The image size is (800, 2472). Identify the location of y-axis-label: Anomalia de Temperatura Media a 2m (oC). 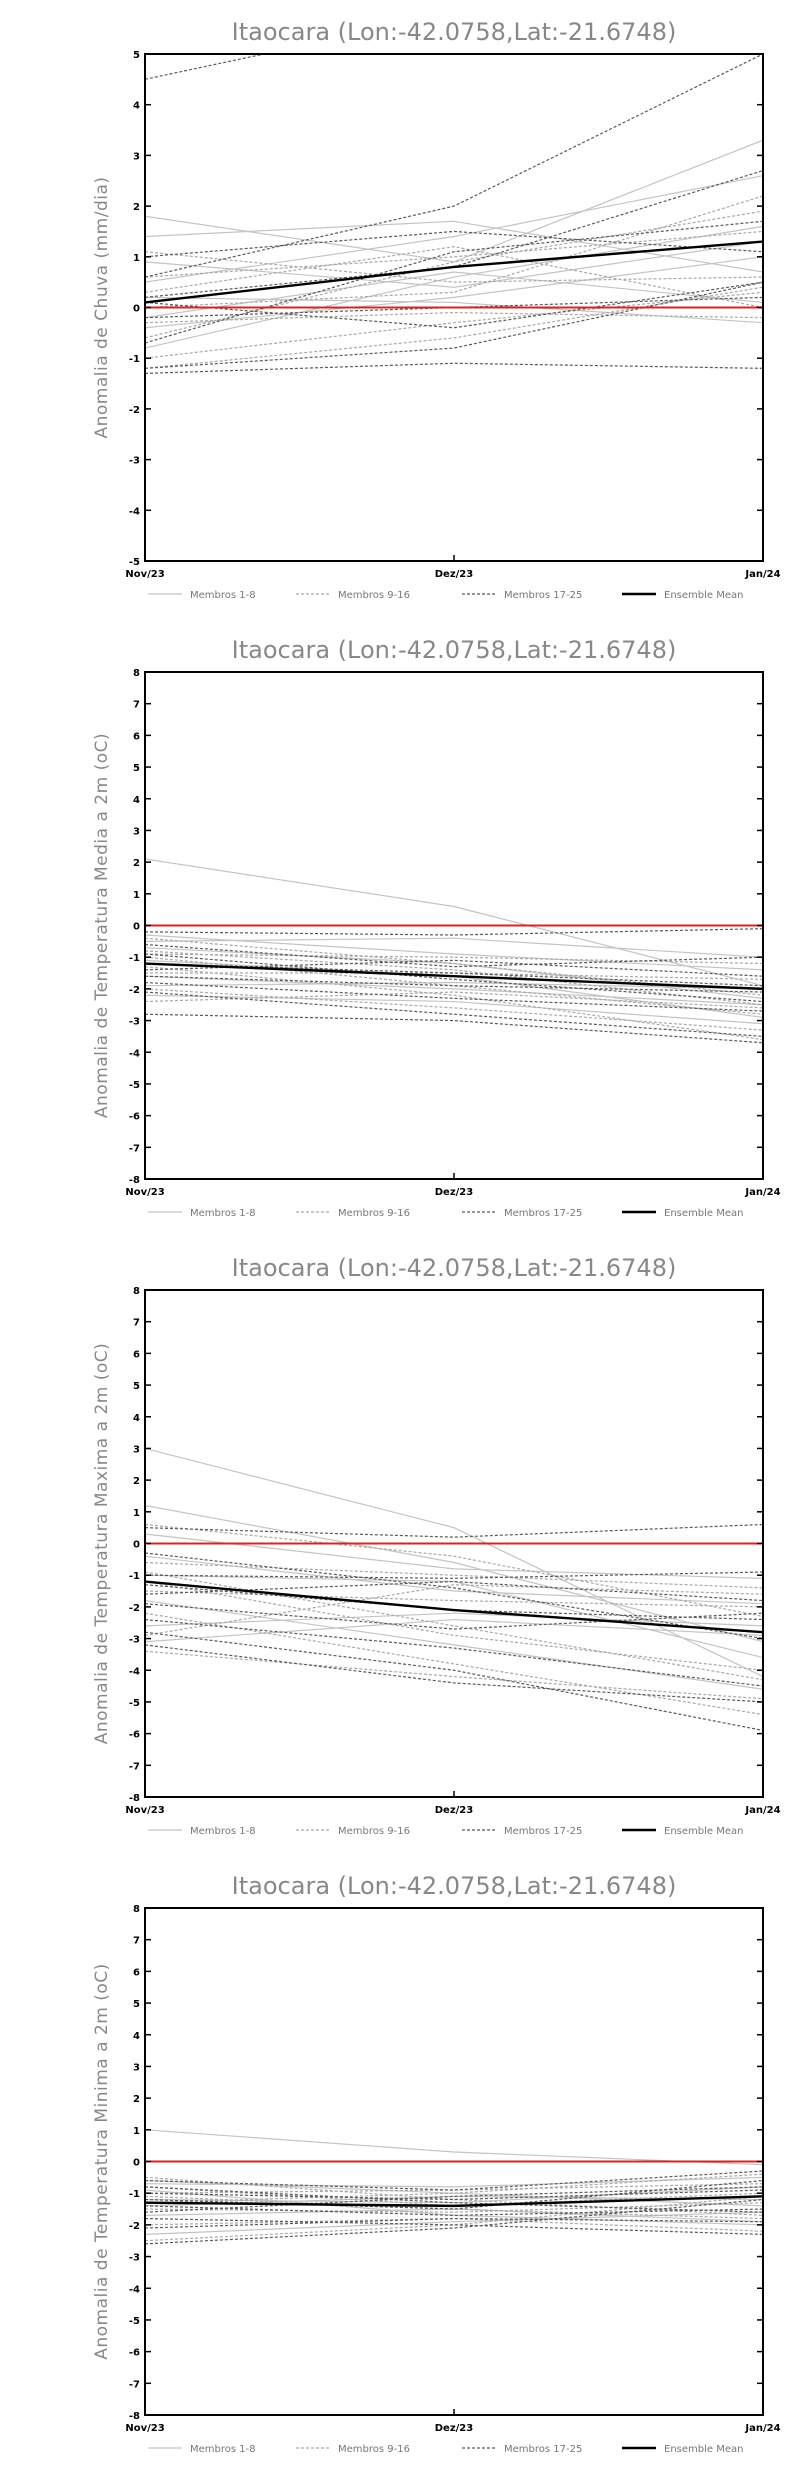
(102, 925).